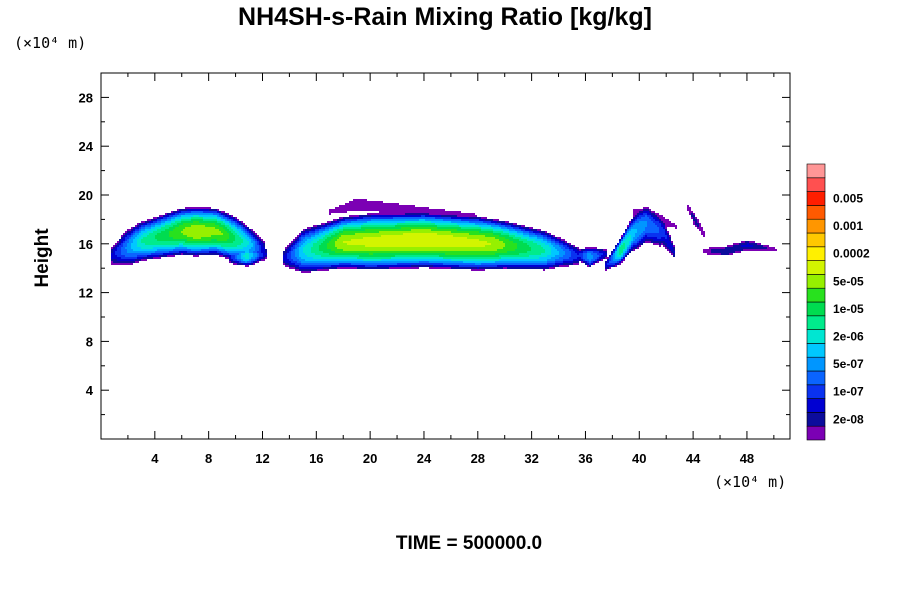 The height and width of the screenshot is (600, 900). Describe the element at coordinates (747, 458) in the screenshot. I see `x-tick-label: 48` at that location.